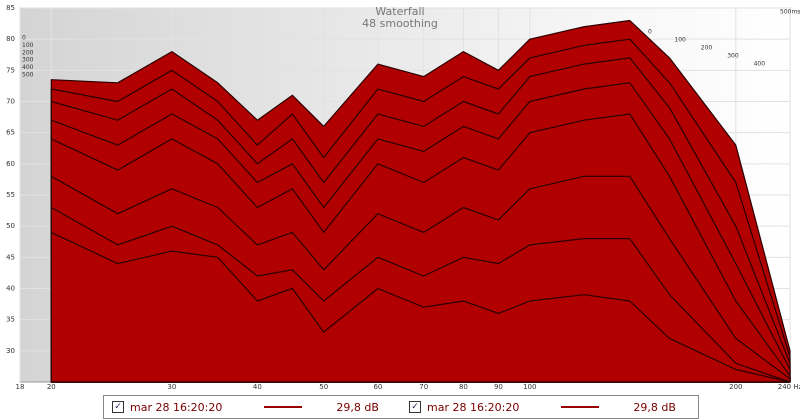  Describe the element at coordinates (257, 387) in the screenshot. I see `x-tick-label: 40` at that location.